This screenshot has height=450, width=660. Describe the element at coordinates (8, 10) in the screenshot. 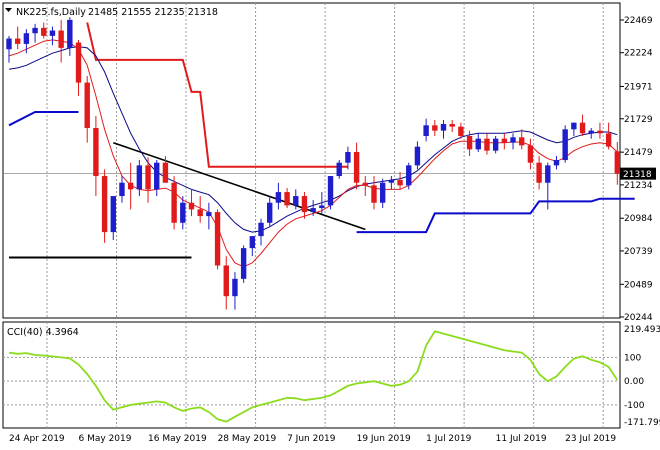

I see `collapse-triangle-icon` at that location.